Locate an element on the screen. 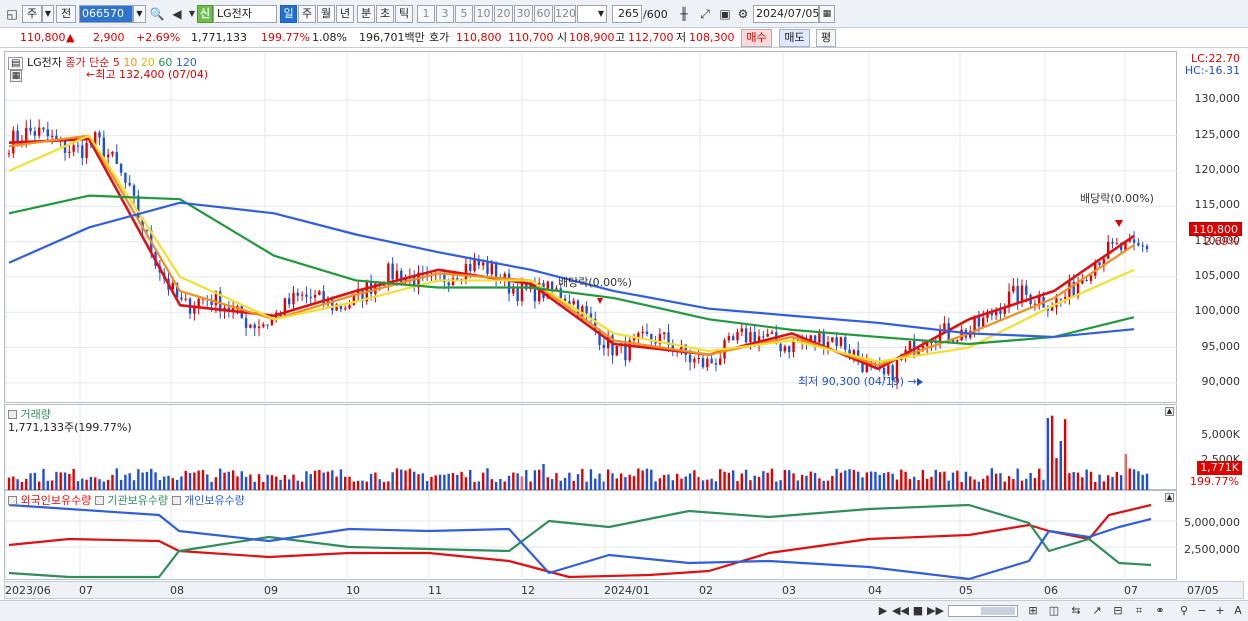  scope-select: 전 is located at coordinates (66, 14).